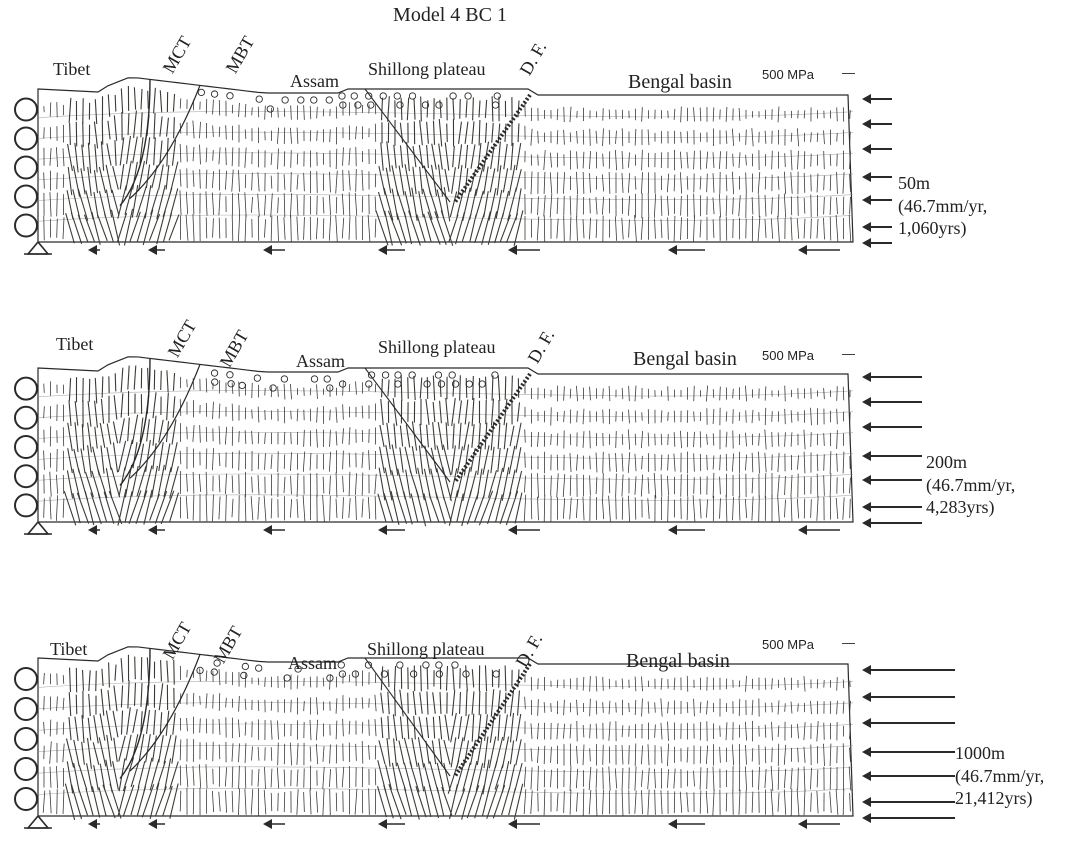 This screenshot has width=1070, height=841. Describe the element at coordinates (267, 824) in the screenshot. I see `basal-arrowhead` at that location.